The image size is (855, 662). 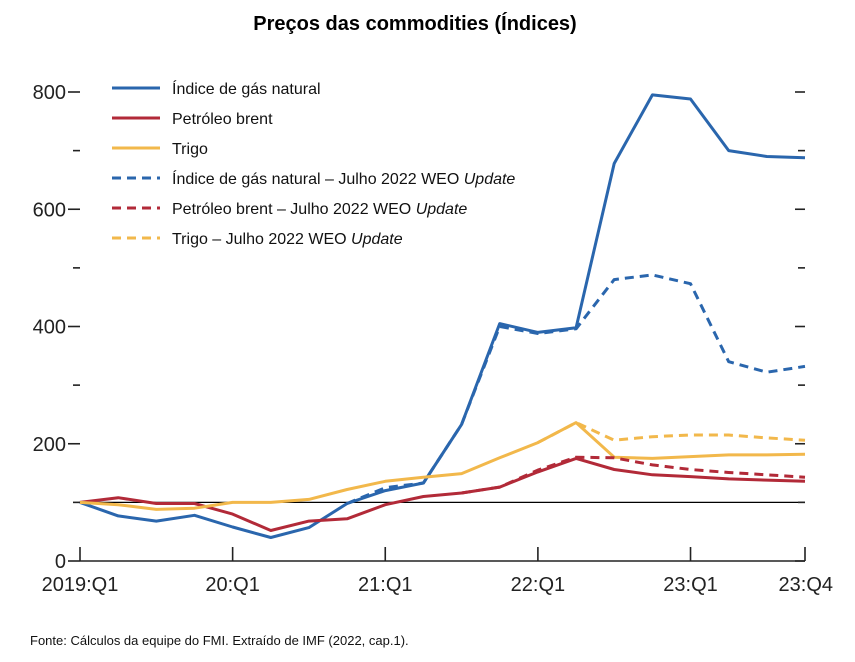 I want to click on y-tick-label: 800, so click(x=49, y=93).